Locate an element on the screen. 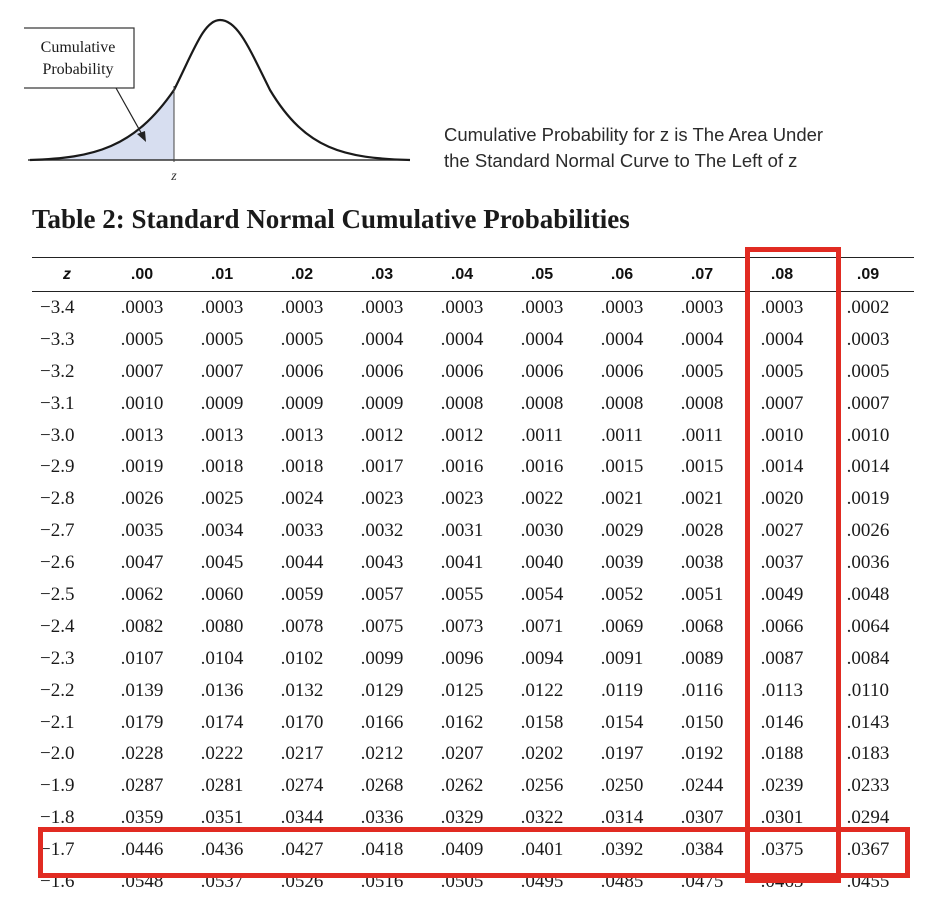 The height and width of the screenshot is (902, 930). probability-cell: .0044 is located at coordinates (302, 563).